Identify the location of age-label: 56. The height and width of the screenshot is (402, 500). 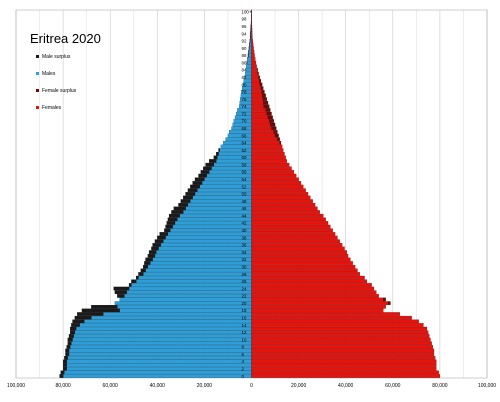
(244, 172).